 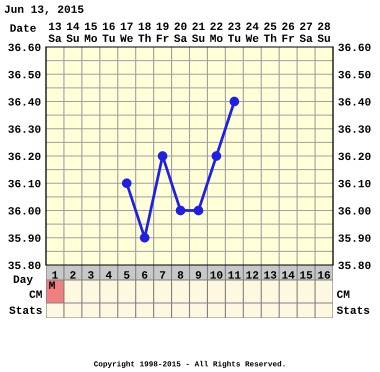 What do you see at coordinates (24, 156) in the screenshot?
I see `y-tick-label: 36.20` at bounding box center [24, 156].